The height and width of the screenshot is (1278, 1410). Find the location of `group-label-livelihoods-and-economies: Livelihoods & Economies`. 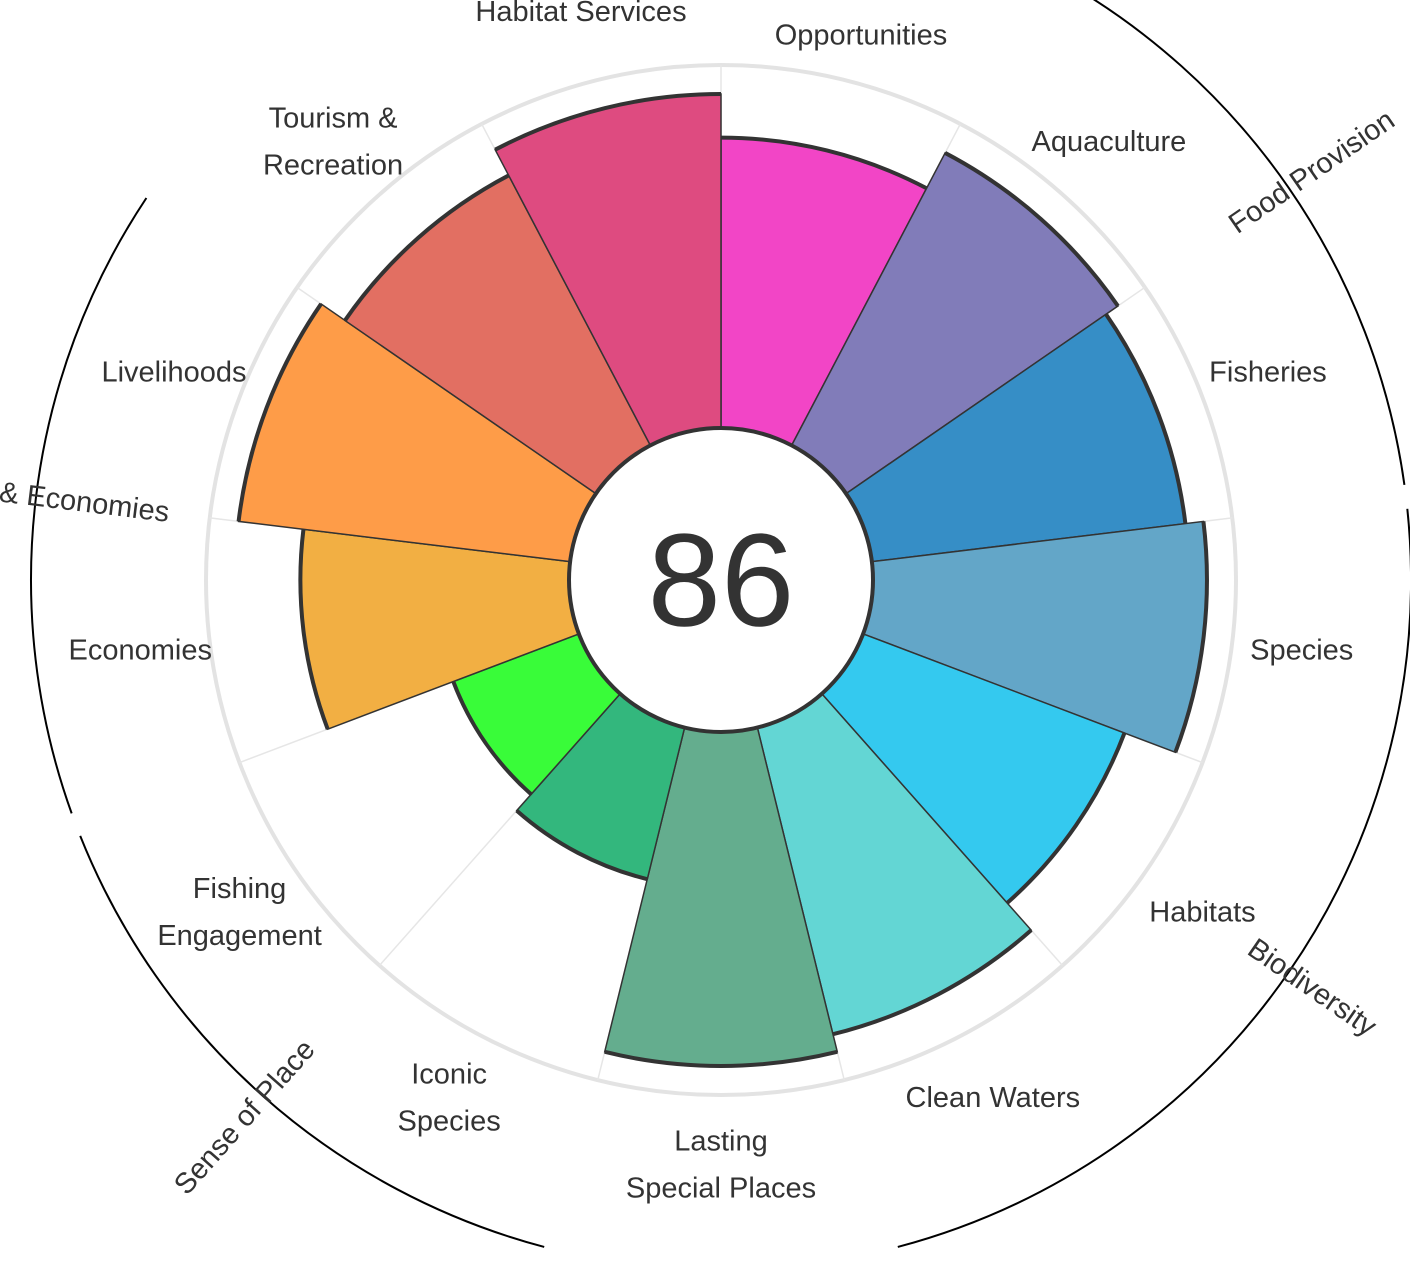

group-label-livelihoods-and-economies: Livelihoods & Economies is located at coordinates (85, 493).